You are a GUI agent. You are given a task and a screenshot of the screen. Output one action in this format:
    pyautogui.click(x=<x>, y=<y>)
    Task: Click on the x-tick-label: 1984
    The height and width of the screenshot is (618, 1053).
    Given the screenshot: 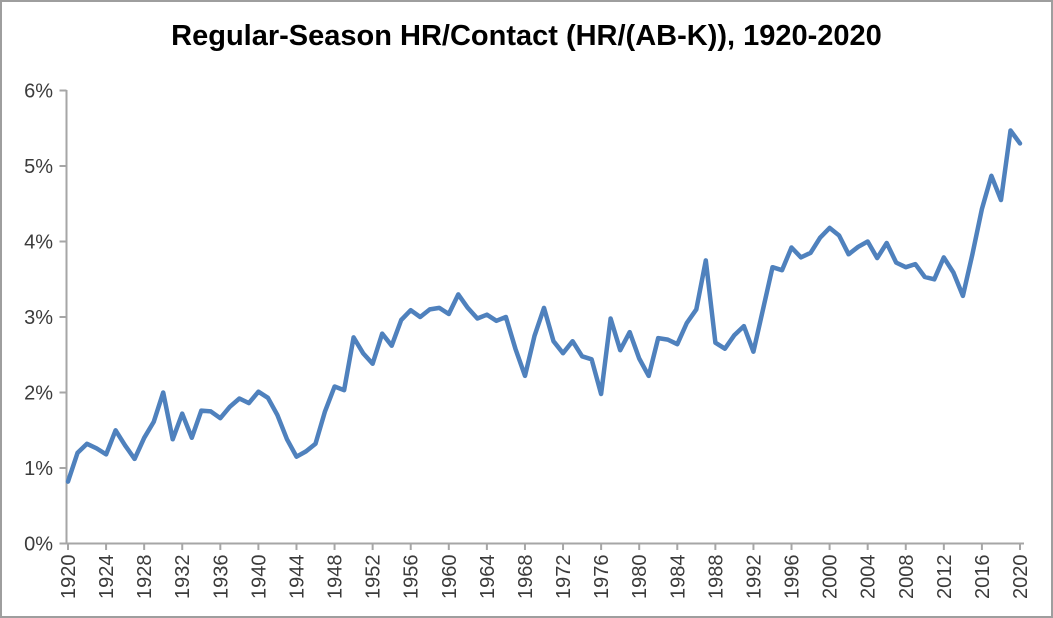 What is the action you would take?
    pyautogui.click(x=678, y=577)
    